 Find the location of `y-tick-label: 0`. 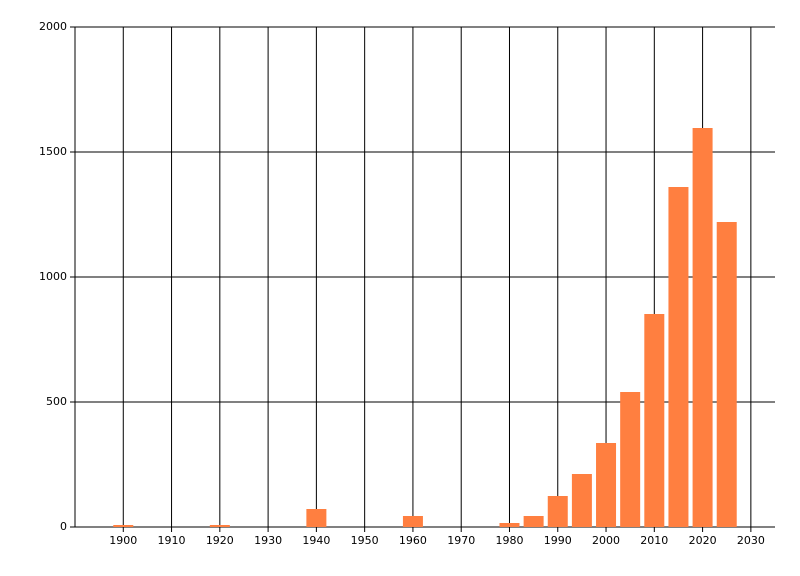

y-tick-label: 0 is located at coordinates (63, 526).